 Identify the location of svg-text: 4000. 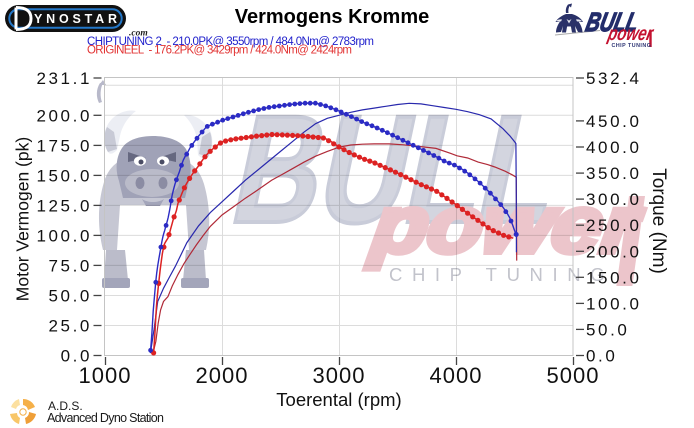
(456, 375).